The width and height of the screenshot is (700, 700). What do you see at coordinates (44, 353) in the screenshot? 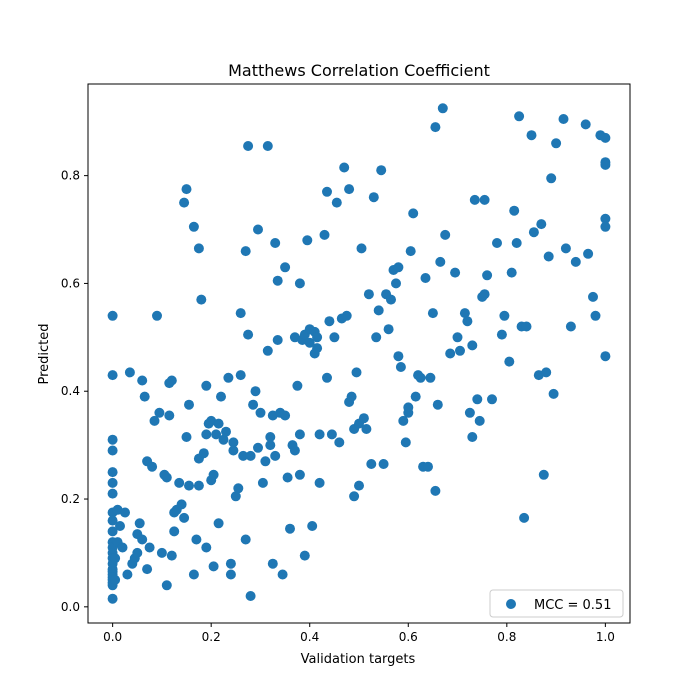
I see `y-axis-label: Predicted` at bounding box center [44, 353].